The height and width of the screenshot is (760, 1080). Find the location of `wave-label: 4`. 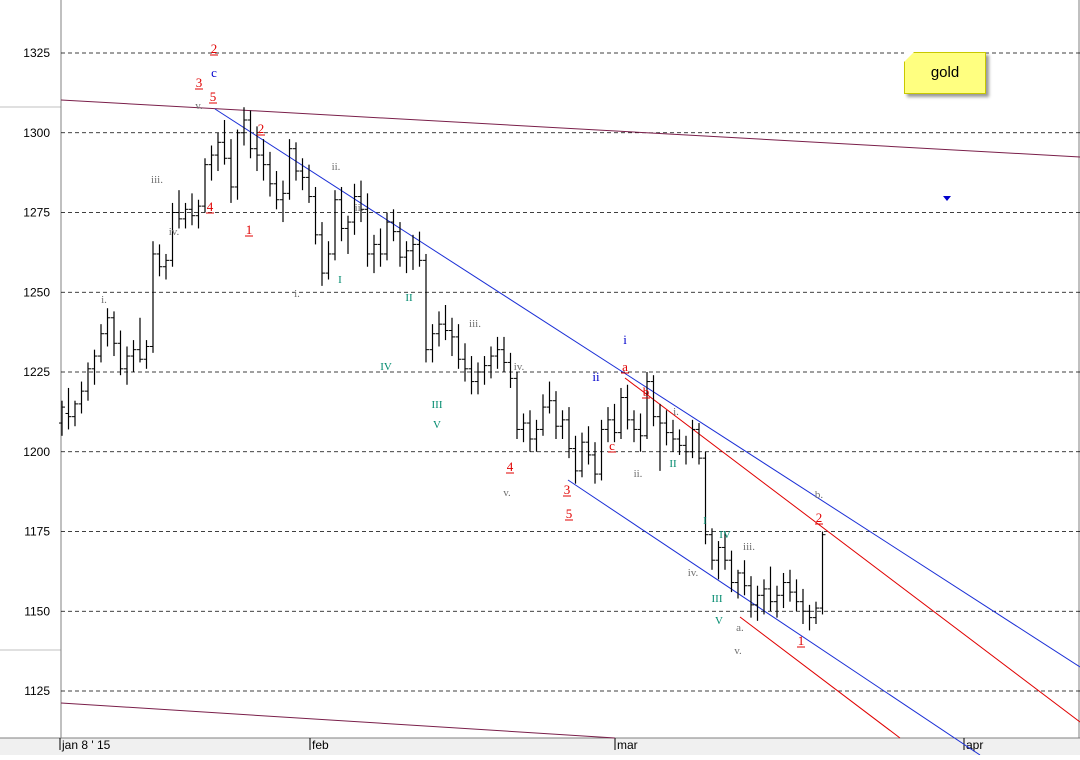

wave-label: 4 is located at coordinates (210, 206).